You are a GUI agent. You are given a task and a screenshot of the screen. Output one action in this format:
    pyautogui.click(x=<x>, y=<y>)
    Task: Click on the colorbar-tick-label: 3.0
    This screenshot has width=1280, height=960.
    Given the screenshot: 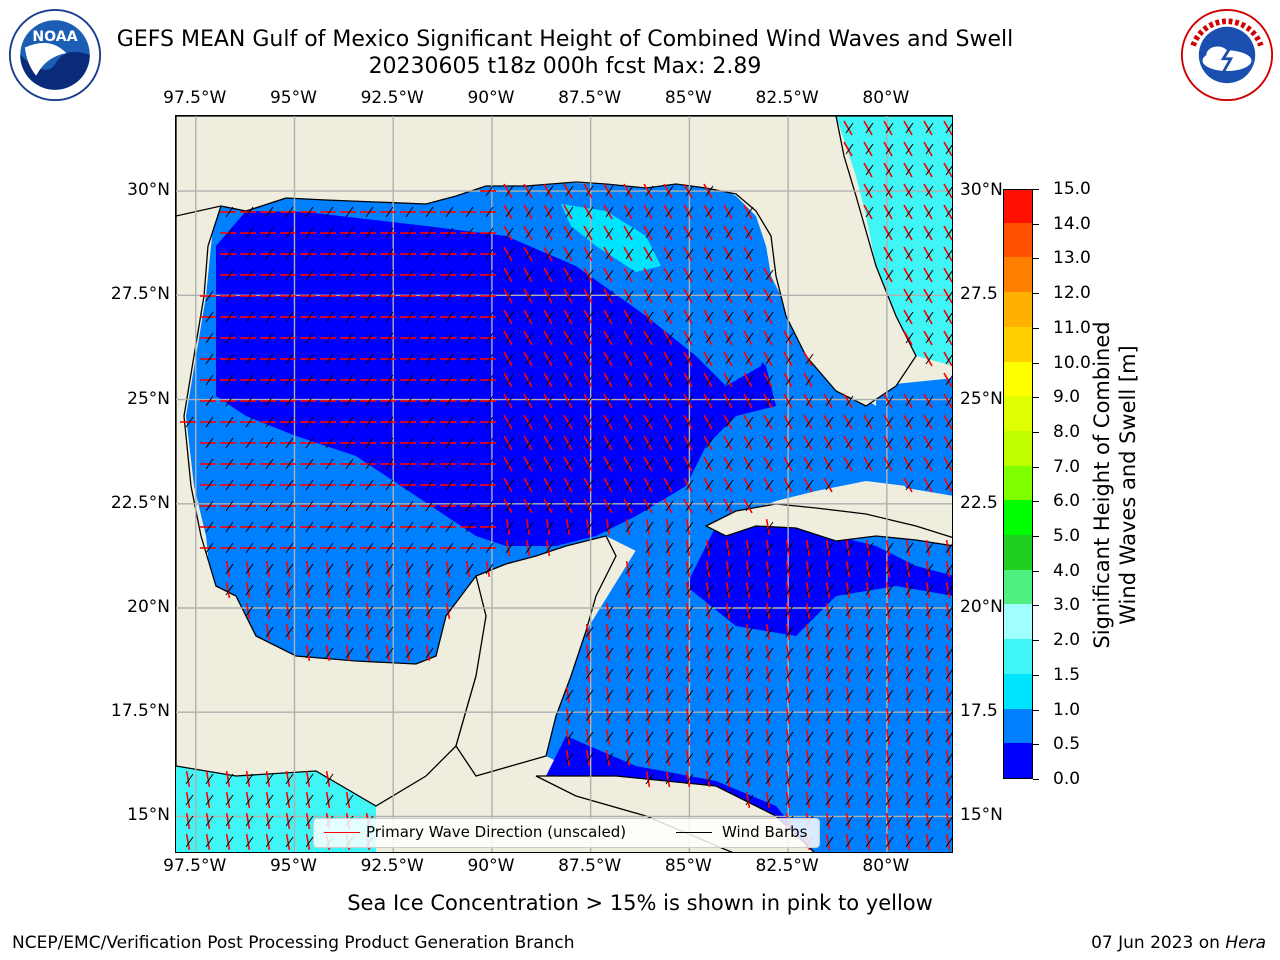 What is the action you would take?
    pyautogui.click(x=1067, y=605)
    